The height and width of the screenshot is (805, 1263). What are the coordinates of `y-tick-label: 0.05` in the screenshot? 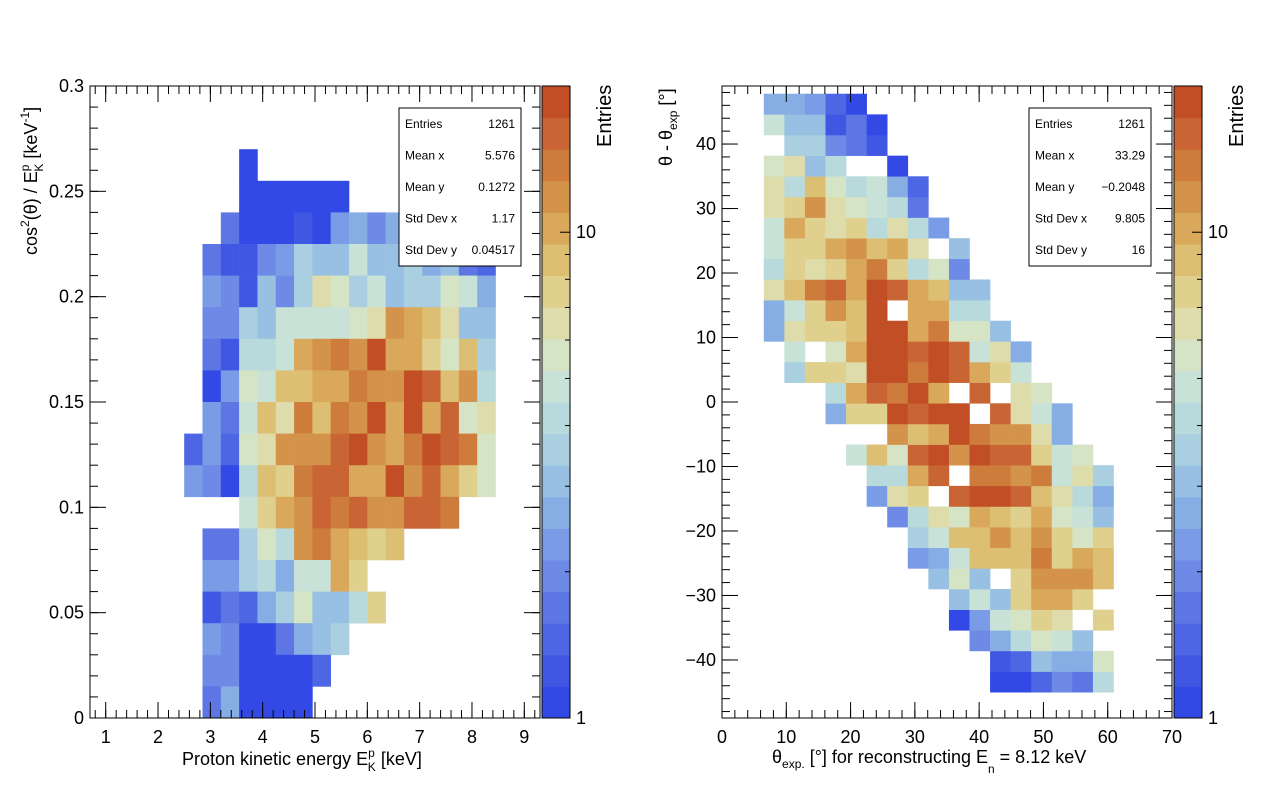 It's located at (66, 613).